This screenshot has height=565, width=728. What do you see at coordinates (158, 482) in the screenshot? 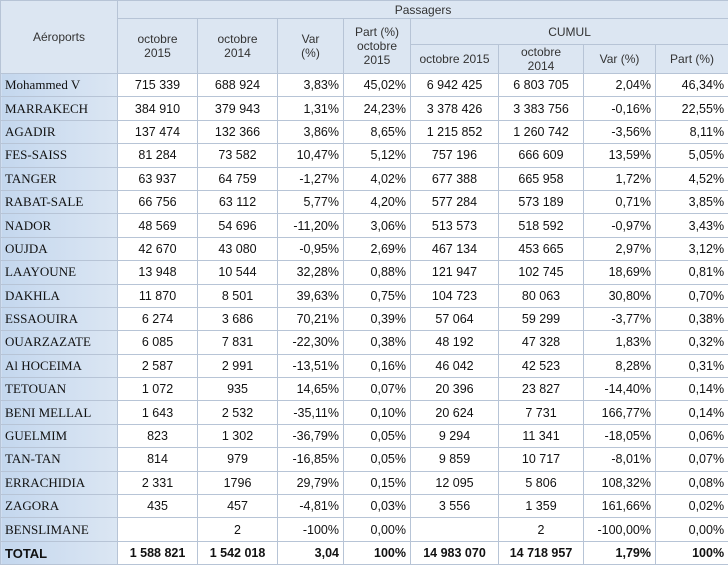
I see `cell: 2 331` at bounding box center [158, 482].